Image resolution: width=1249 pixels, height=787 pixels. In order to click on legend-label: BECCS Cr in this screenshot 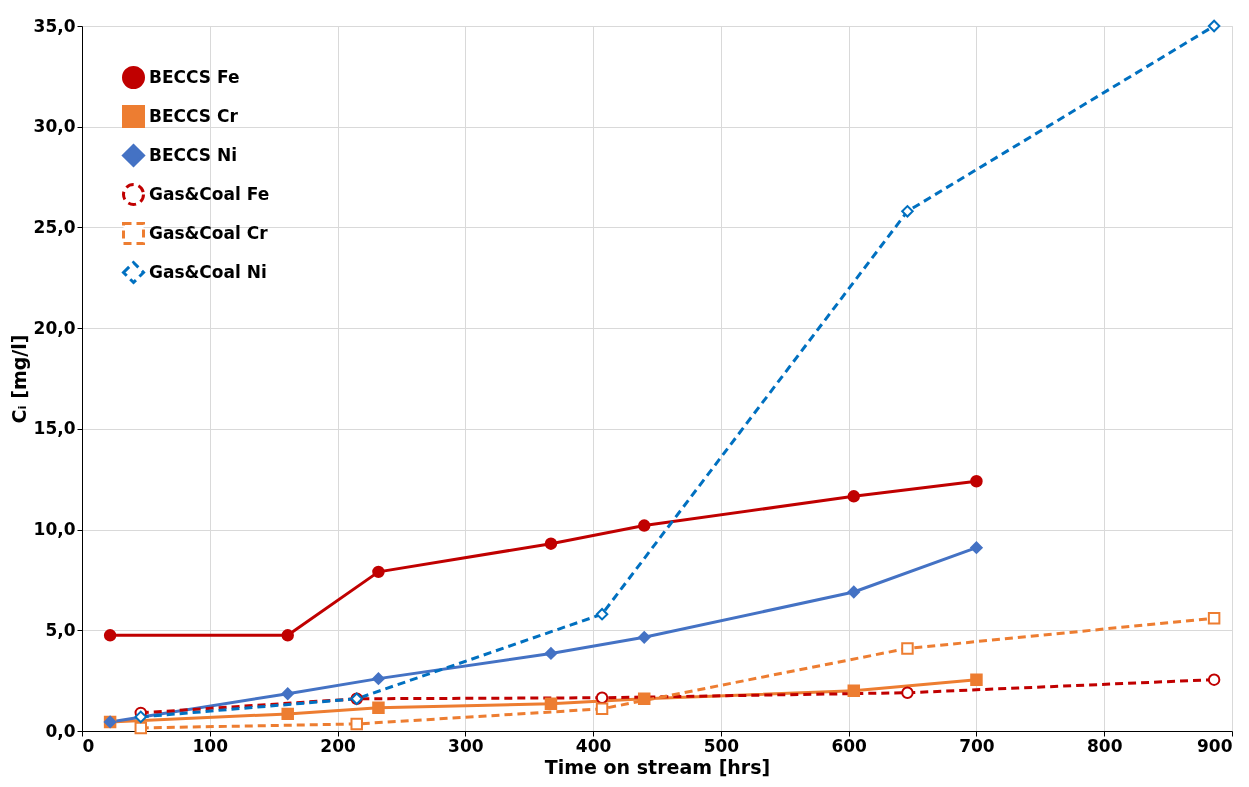, I will do `click(194, 115)`.